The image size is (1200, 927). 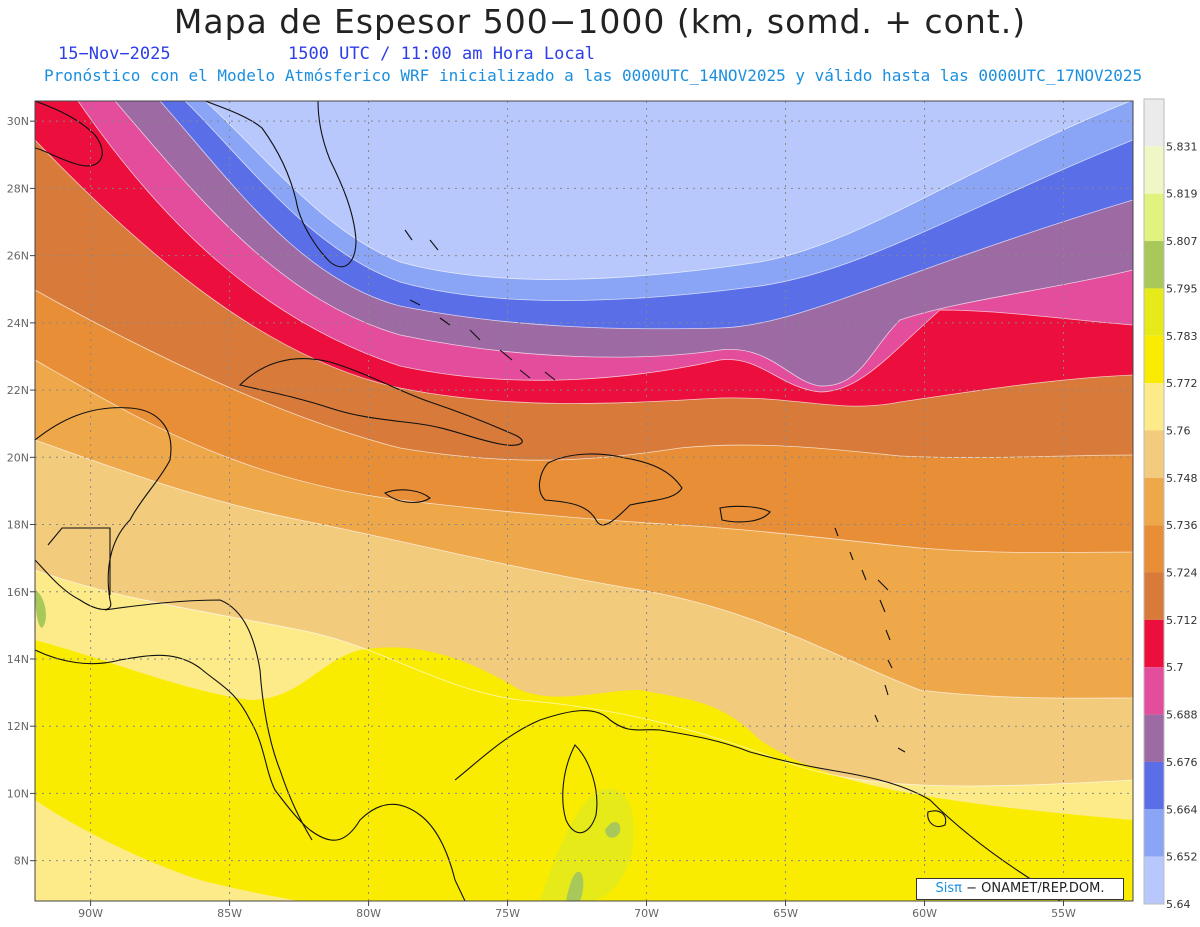 What do you see at coordinates (280, 184) in the screenshot?
I see `florida-coast` at bounding box center [280, 184].